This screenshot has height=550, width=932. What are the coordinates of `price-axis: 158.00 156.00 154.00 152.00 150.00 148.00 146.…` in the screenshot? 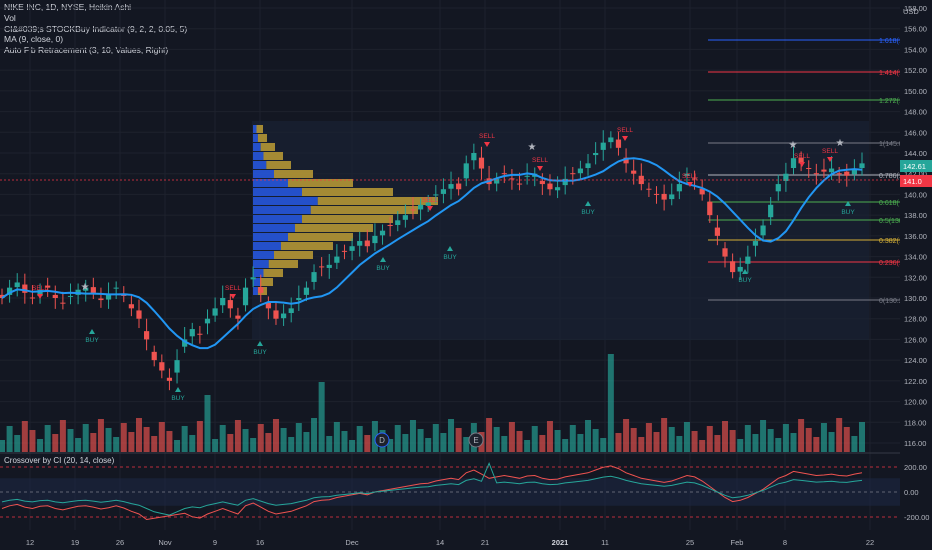 It's located at (915, 226).